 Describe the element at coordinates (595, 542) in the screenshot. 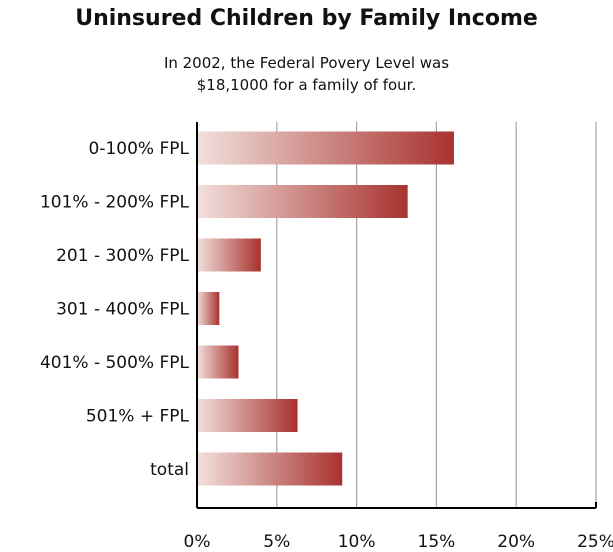

I see `x-tick-label-25: 25%` at that location.